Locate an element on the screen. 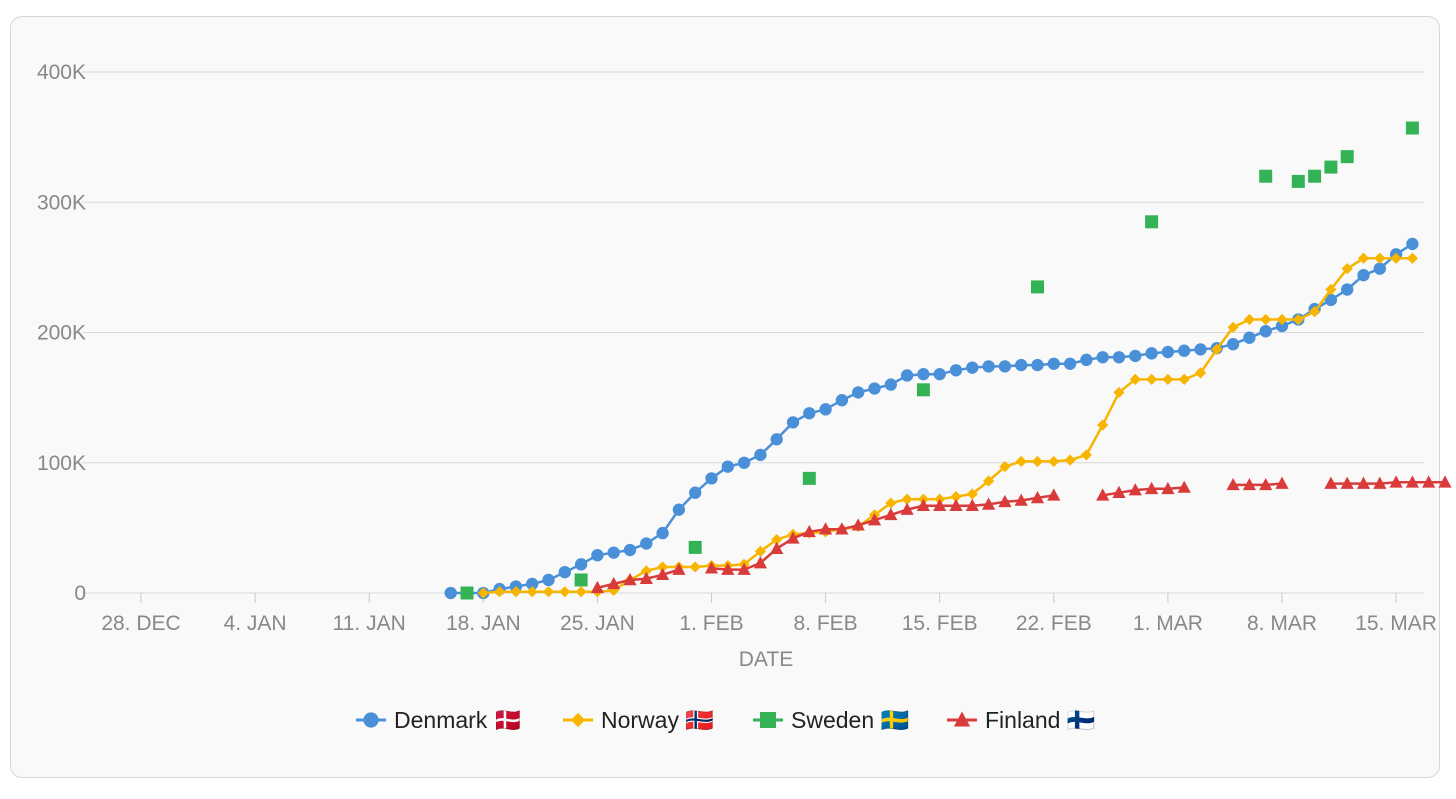  x-tick-label: 22. FEB is located at coordinates (1054, 623).